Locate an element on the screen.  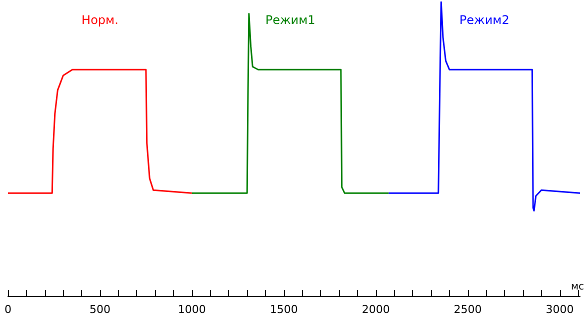
series-label: Режим1 is located at coordinates (290, 20).